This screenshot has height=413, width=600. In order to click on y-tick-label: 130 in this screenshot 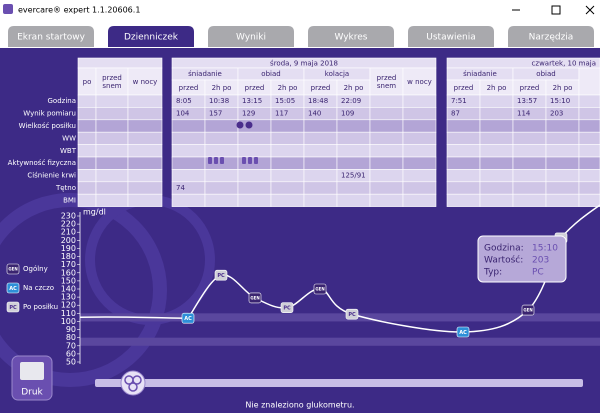, I will do `click(68, 297)`.